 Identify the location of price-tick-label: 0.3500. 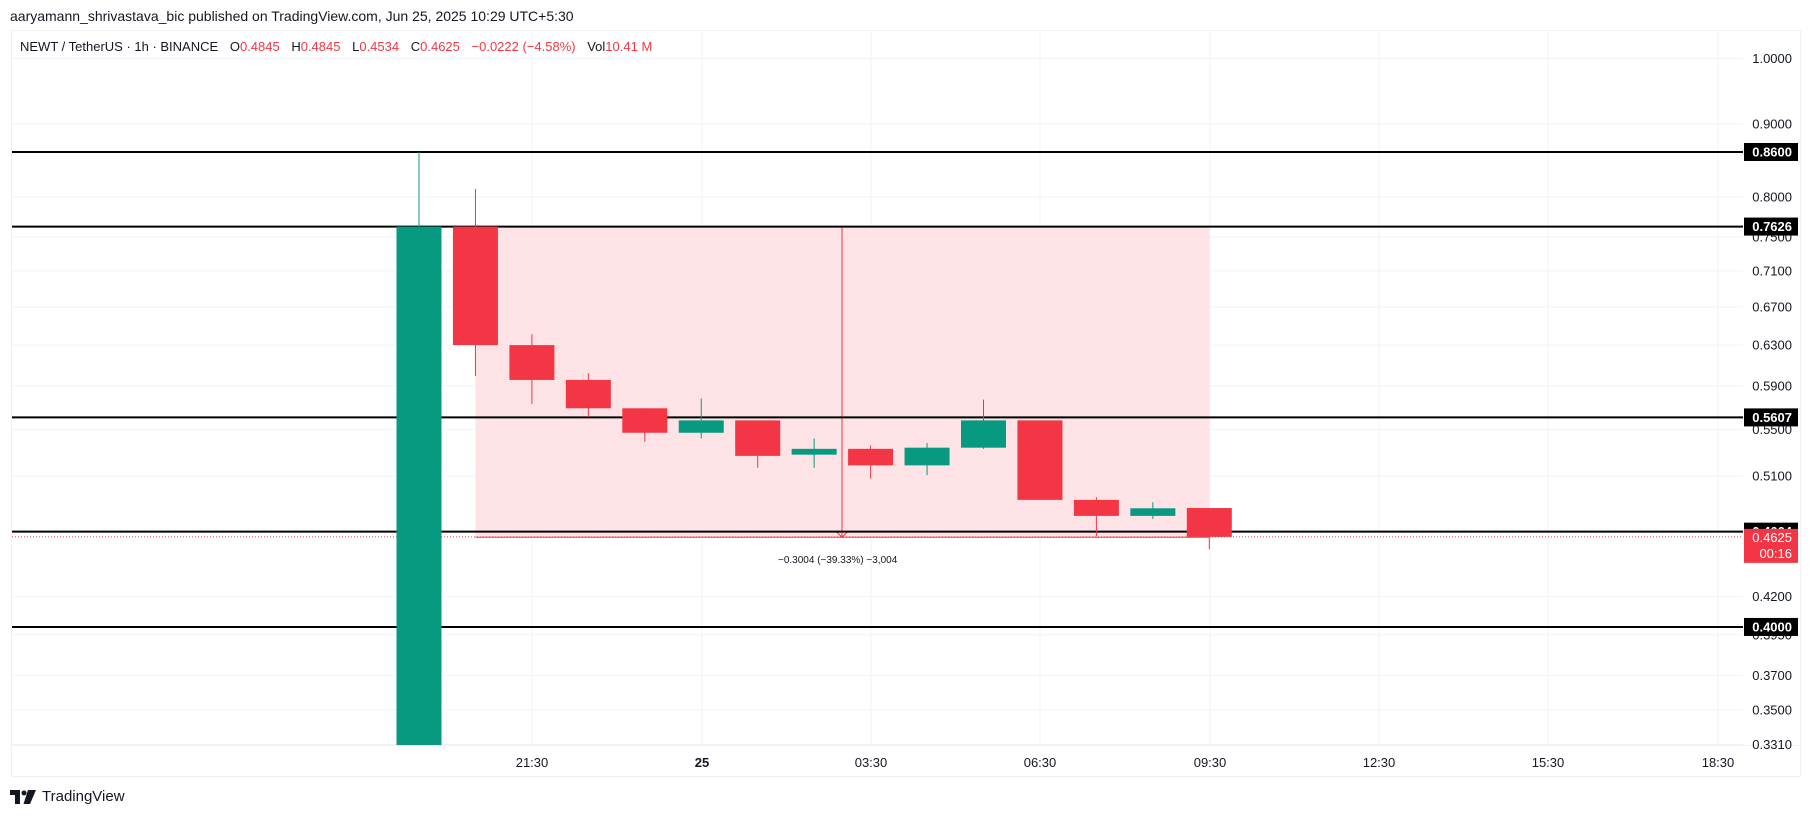
(1772, 709).